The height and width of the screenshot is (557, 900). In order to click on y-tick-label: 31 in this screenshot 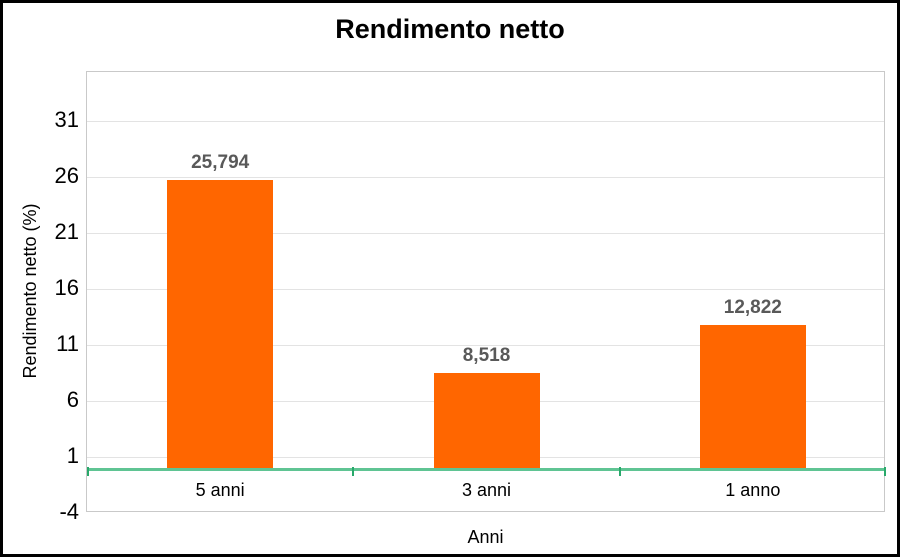, I will do `click(66, 120)`.